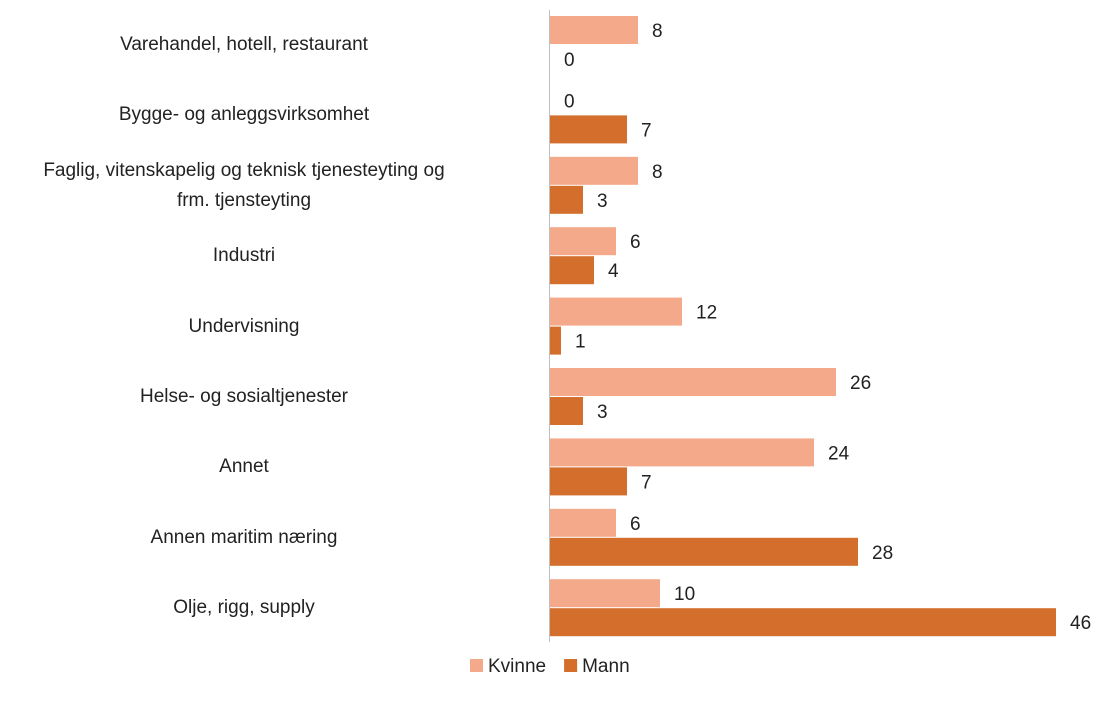 The image size is (1109, 706). Describe the element at coordinates (244, 326) in the screenshot. I see `category-label: Undervisning` at that location.